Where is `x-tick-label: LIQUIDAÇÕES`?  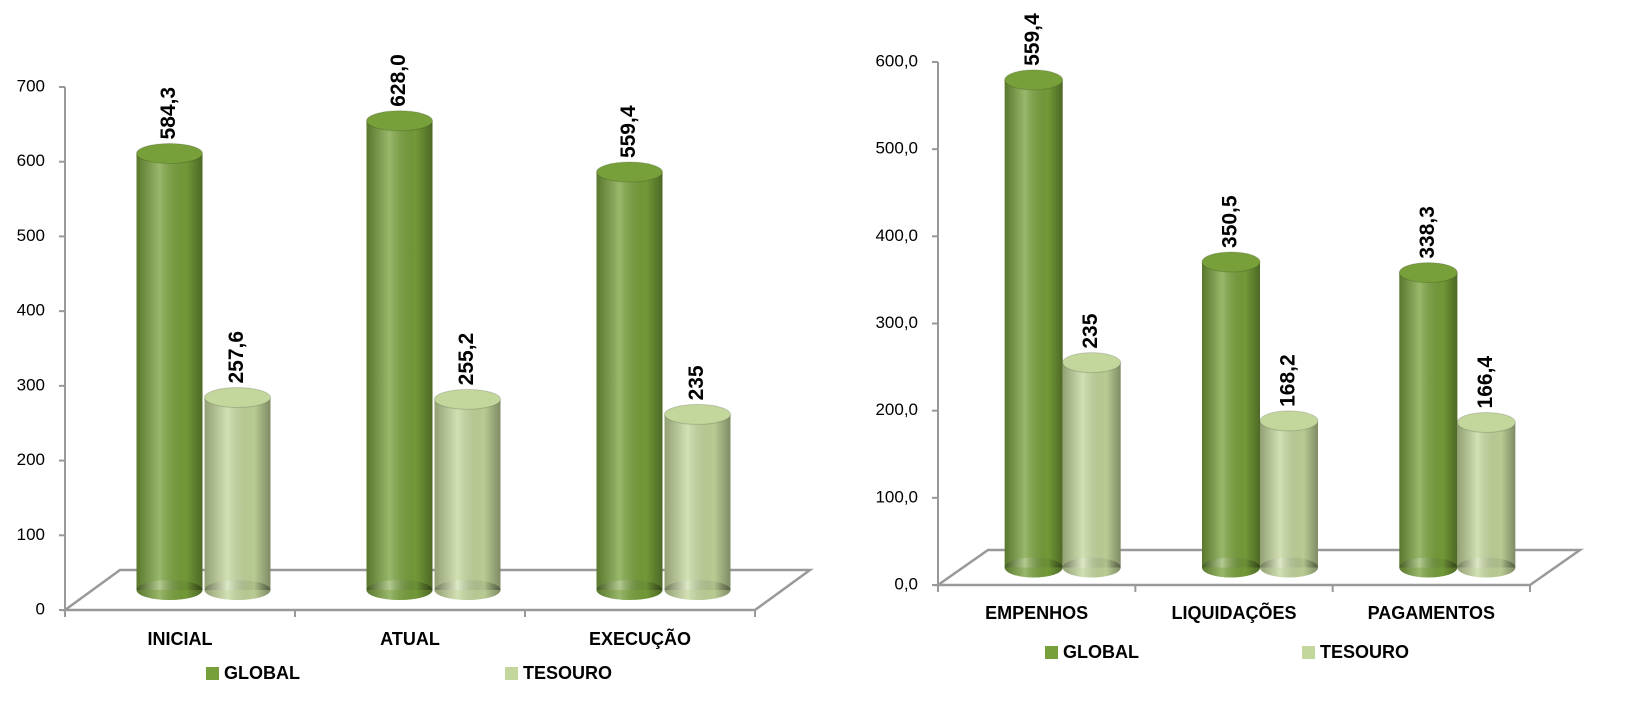 x-tick-label: LIQUIDAÇÕES is located at coordinates (1233, 612).